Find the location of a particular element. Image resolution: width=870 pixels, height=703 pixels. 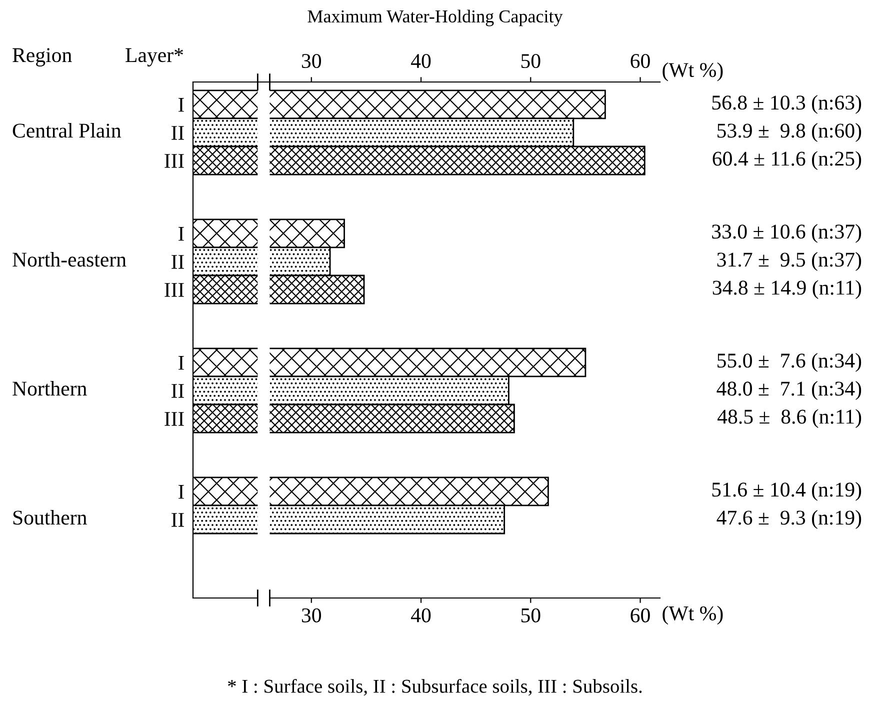

data-label: 47.6 ± 9.3 (n:19) is located at coordinates (789, 519).